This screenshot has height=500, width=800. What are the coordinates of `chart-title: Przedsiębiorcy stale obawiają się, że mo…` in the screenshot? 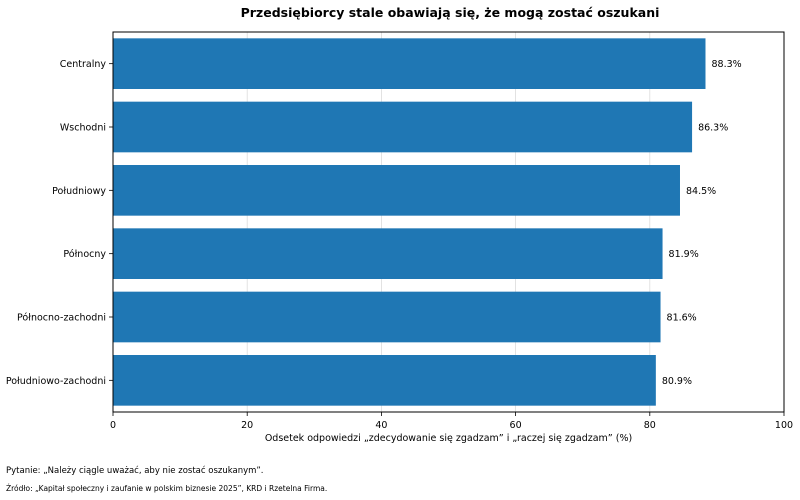 It's located at (450, 12).